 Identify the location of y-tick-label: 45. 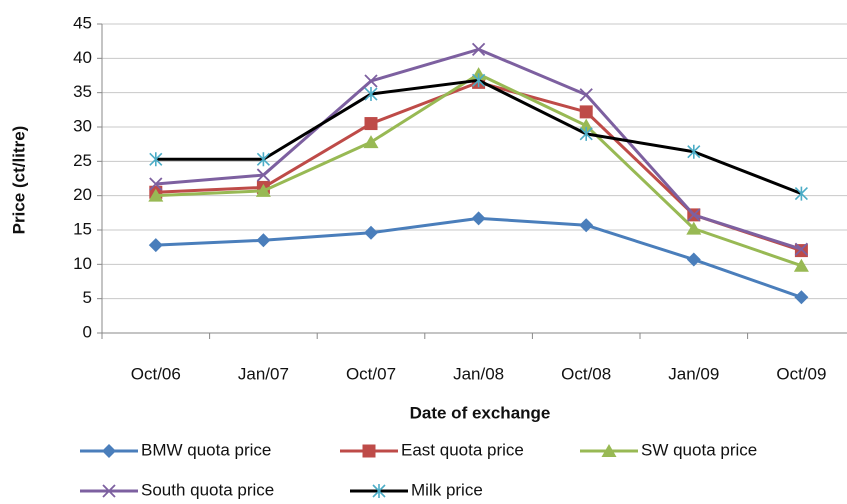
(82, 22).